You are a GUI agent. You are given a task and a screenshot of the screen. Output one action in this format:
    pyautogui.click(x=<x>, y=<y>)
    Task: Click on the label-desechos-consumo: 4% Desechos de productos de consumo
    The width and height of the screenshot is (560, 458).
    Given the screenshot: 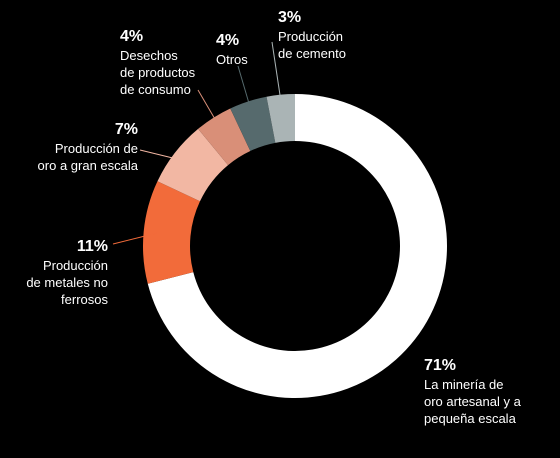 What is the action you would take?
    pyautogui.click(x=157, y=62)
    